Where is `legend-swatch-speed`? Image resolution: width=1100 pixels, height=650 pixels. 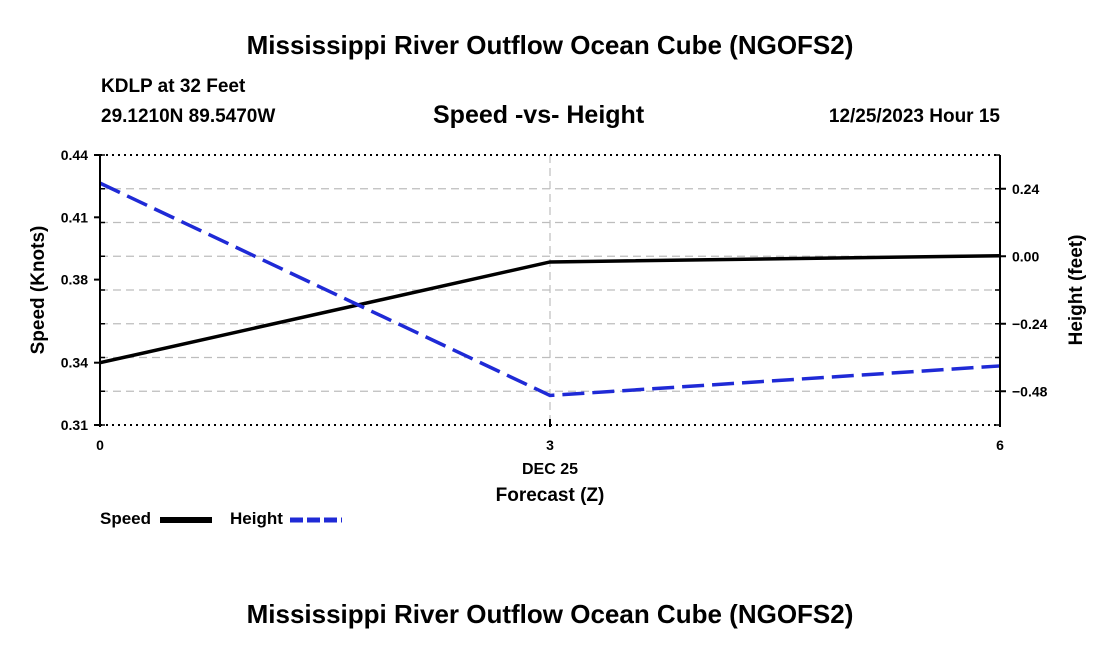
legend-swatch-speed is located at coordinates (186, 520).